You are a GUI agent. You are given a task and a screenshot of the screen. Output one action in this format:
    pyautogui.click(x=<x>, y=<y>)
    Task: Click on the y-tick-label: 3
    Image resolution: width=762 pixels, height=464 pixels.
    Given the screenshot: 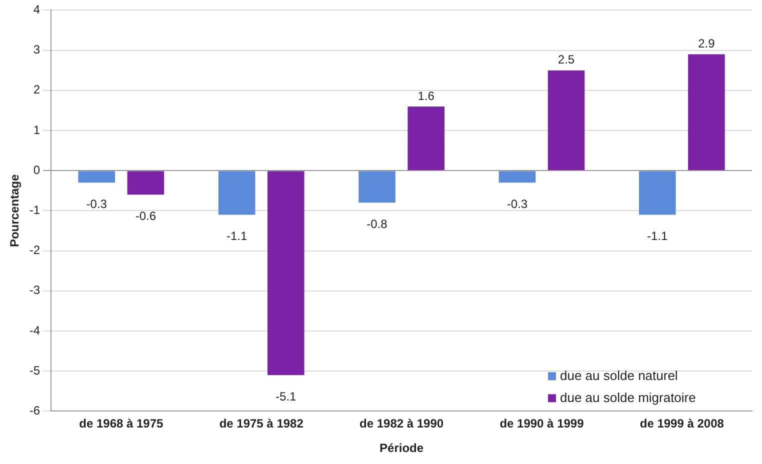 What is the action you would take?
    pyautogui.click(x=36, y=49)
    